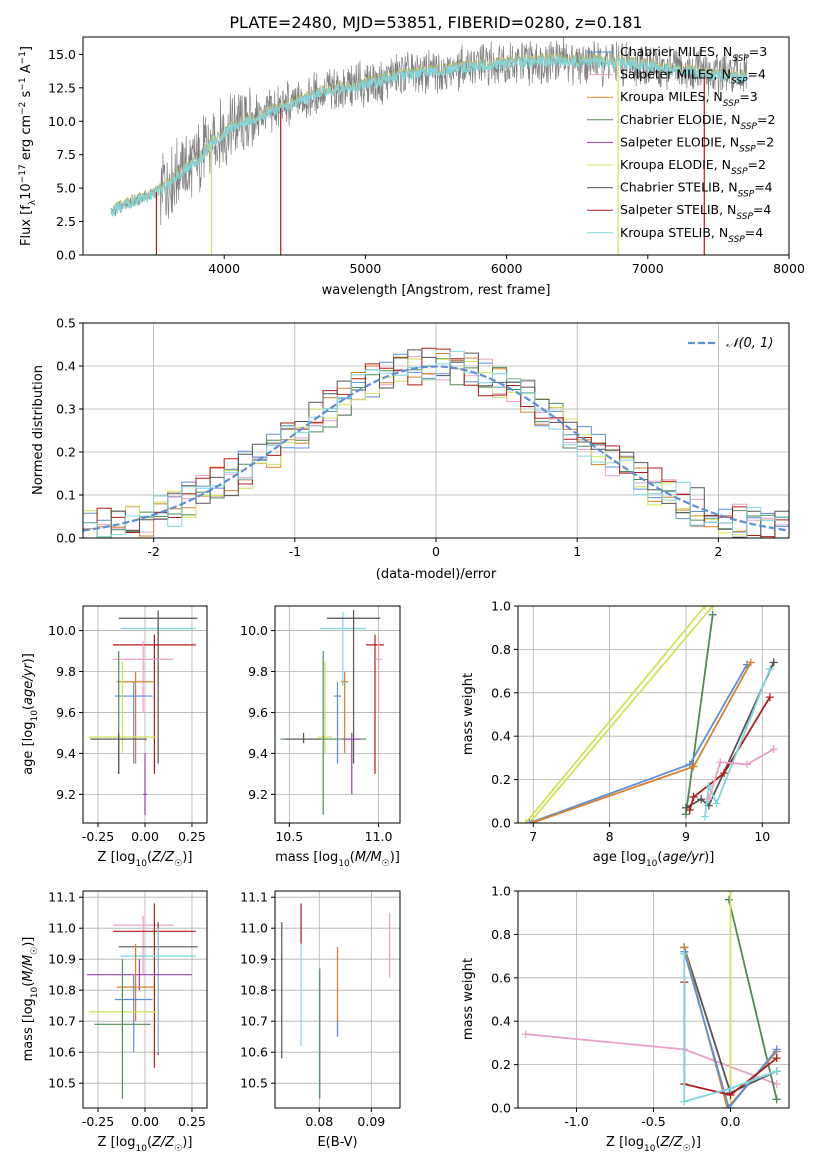 The height and width of the screenshot is (1170, 819). I want to click on y-tick-label: 10.7, so click(254, 1021).